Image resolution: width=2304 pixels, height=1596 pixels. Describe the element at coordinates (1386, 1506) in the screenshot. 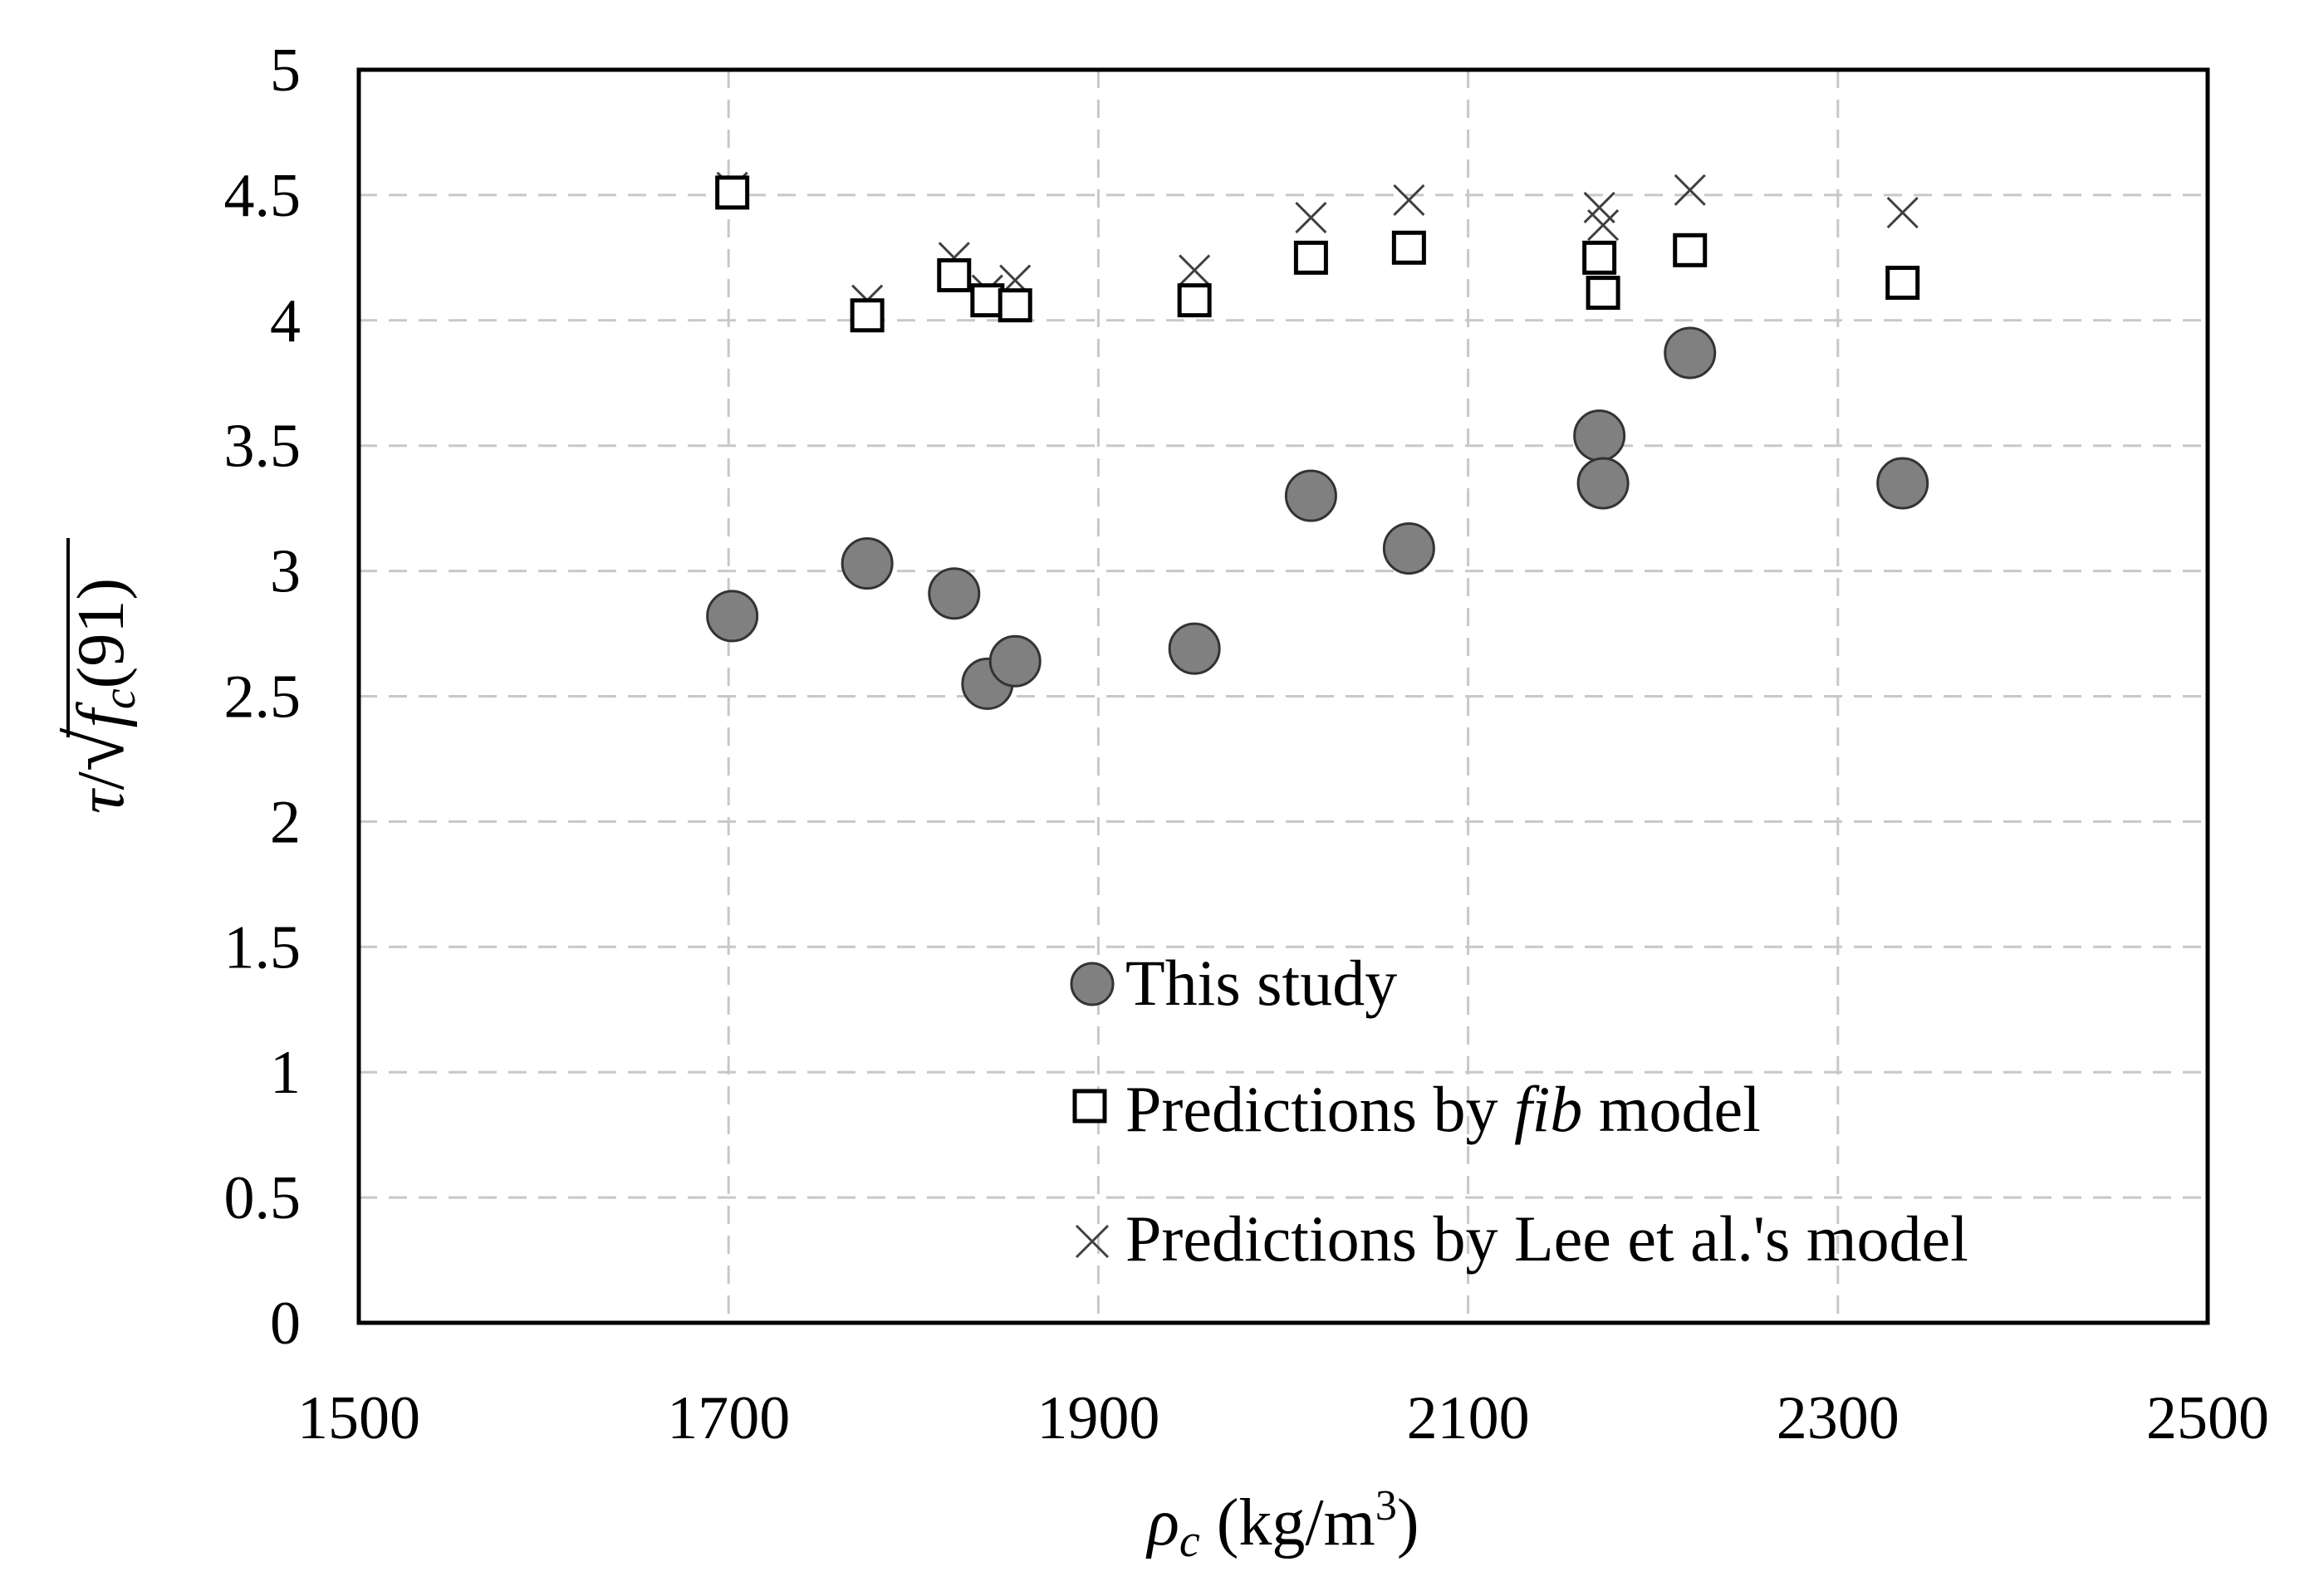

I see `x-title-sup: 3` at that location.